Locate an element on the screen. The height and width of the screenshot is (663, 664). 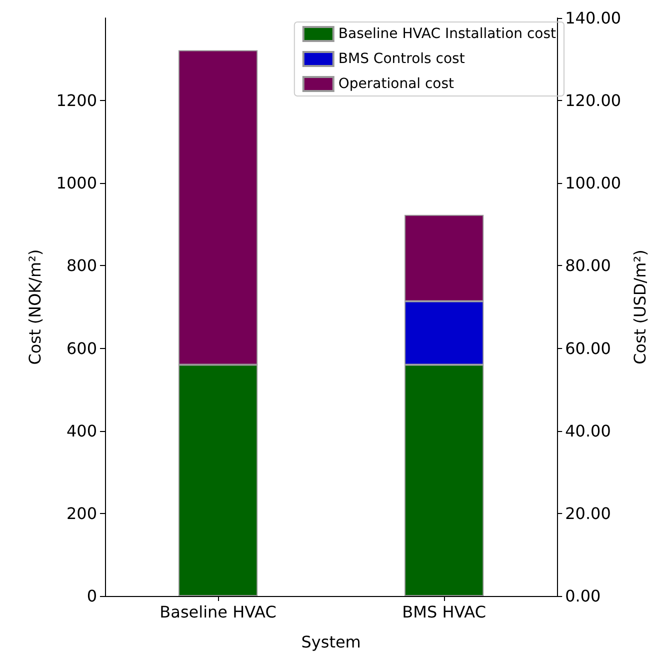
y-tick-label: 0 is located at coordinates (91, 596).